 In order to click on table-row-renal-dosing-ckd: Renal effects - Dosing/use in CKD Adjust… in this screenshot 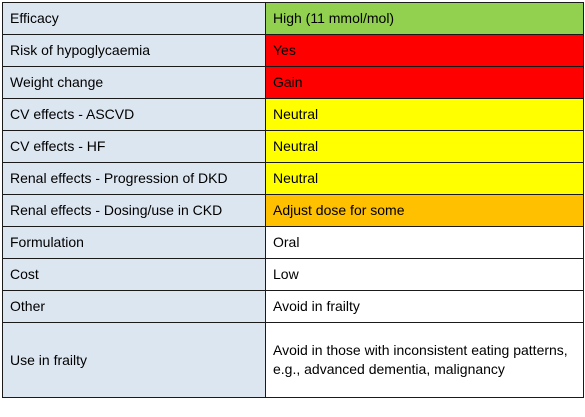, I will do `click(293, 210)`.